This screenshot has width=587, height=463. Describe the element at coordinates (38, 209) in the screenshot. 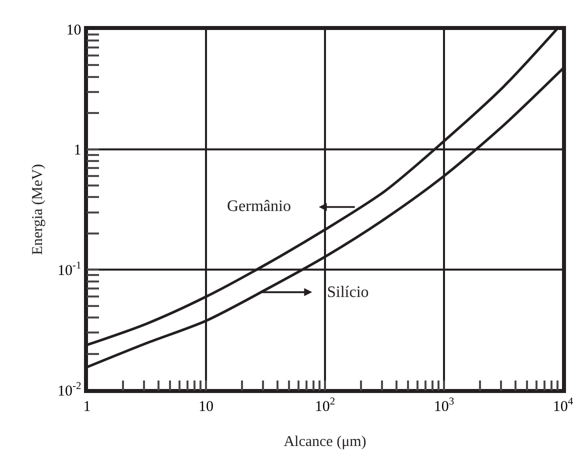

I see `y-axis-title: Energia (MeV)` at that location.